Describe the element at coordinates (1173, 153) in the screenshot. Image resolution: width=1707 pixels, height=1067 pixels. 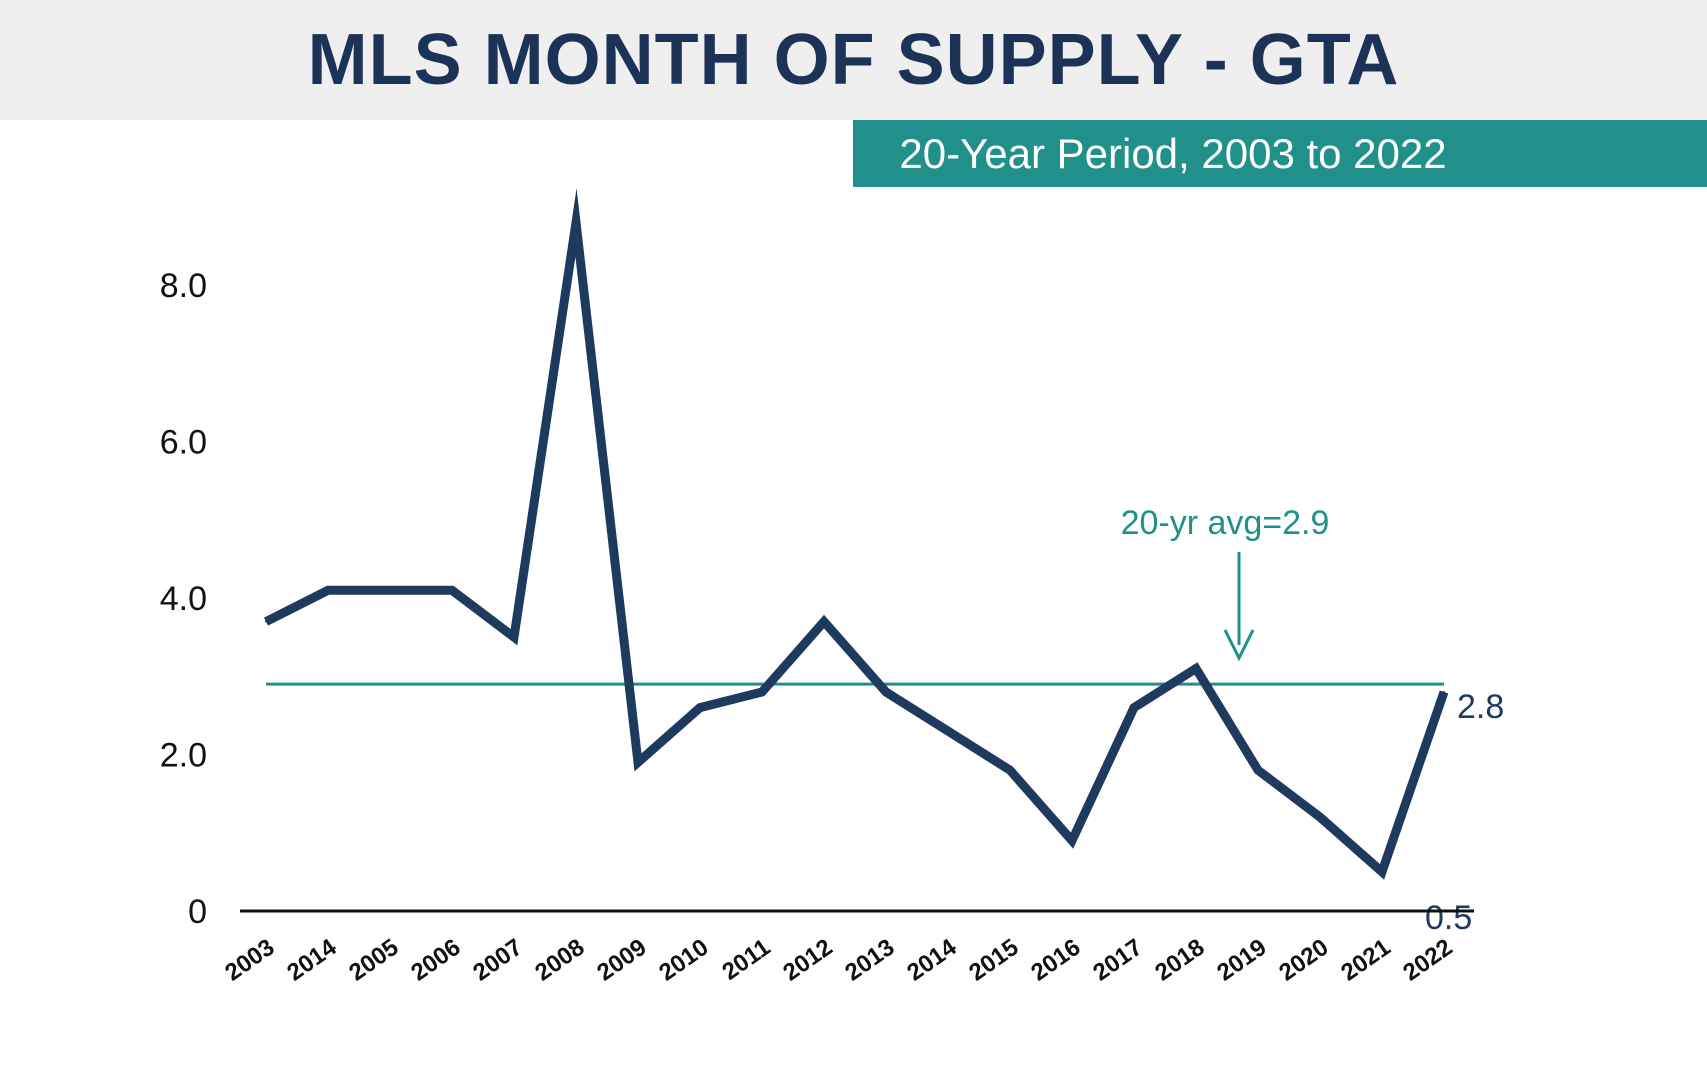
I see `chart-subtitle: 20-Year Period, 2003 to 2022` at that location.